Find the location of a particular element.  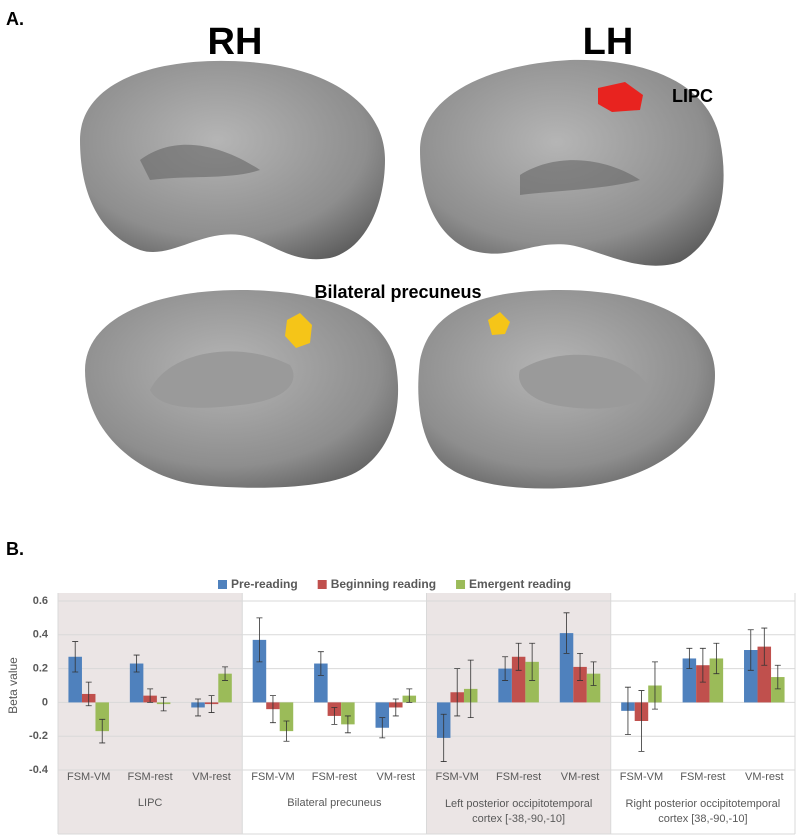

y-tick-label: -0.2 is located at coordinates (38, 736).